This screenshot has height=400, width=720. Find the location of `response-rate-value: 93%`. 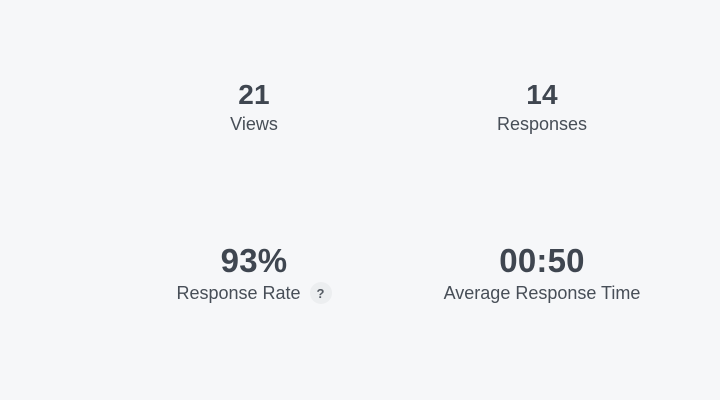

response-rate-value: 93% is located at coordinates (254, 260).